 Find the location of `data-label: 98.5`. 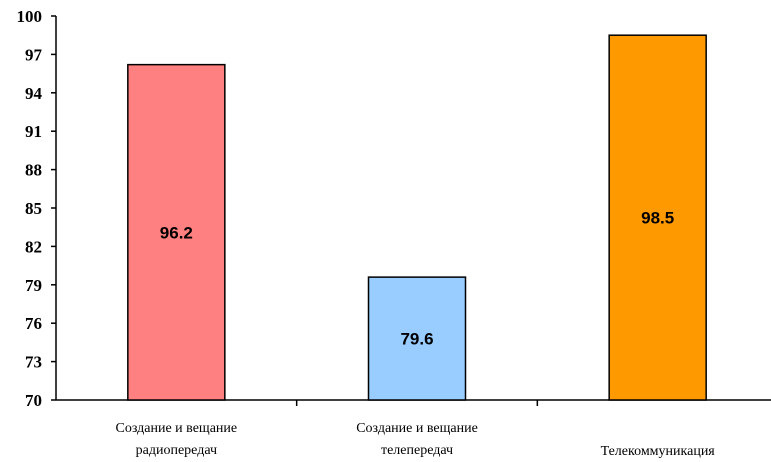

data-label: 98.5 is located at coordinates (657, 218).